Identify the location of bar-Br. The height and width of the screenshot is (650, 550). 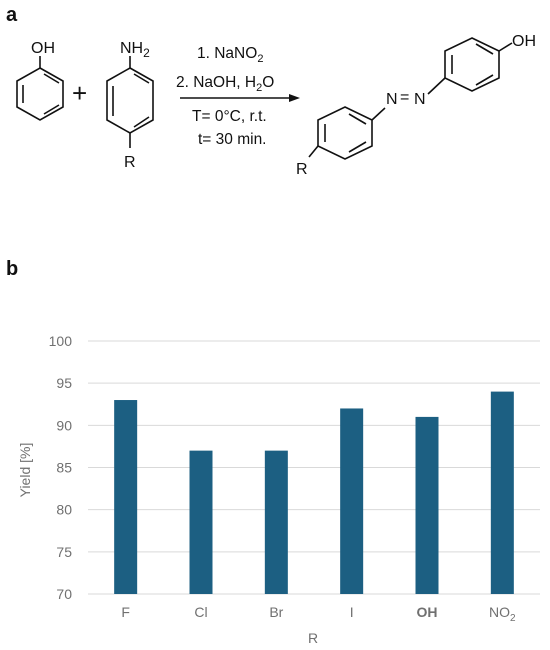
(276, 522).